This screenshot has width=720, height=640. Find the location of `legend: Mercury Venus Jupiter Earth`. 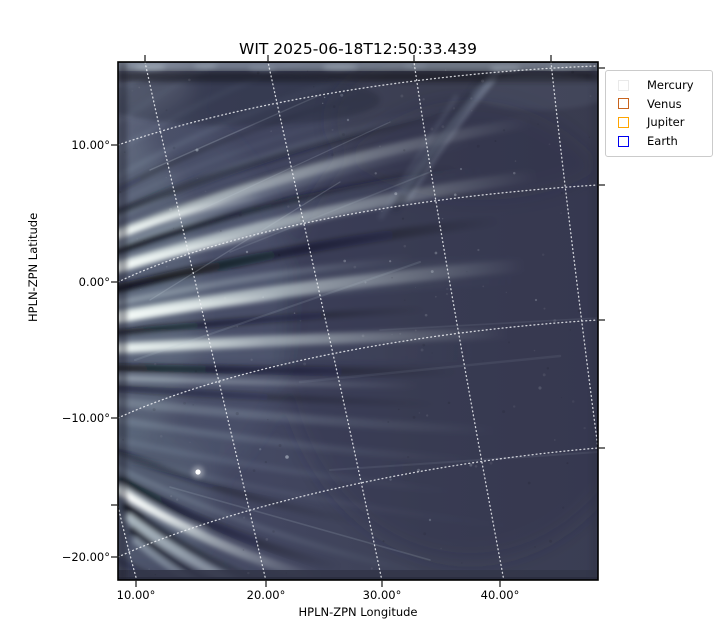

legend: Mercury Venus Jupiter Earth is located at coordinates (659, 113).